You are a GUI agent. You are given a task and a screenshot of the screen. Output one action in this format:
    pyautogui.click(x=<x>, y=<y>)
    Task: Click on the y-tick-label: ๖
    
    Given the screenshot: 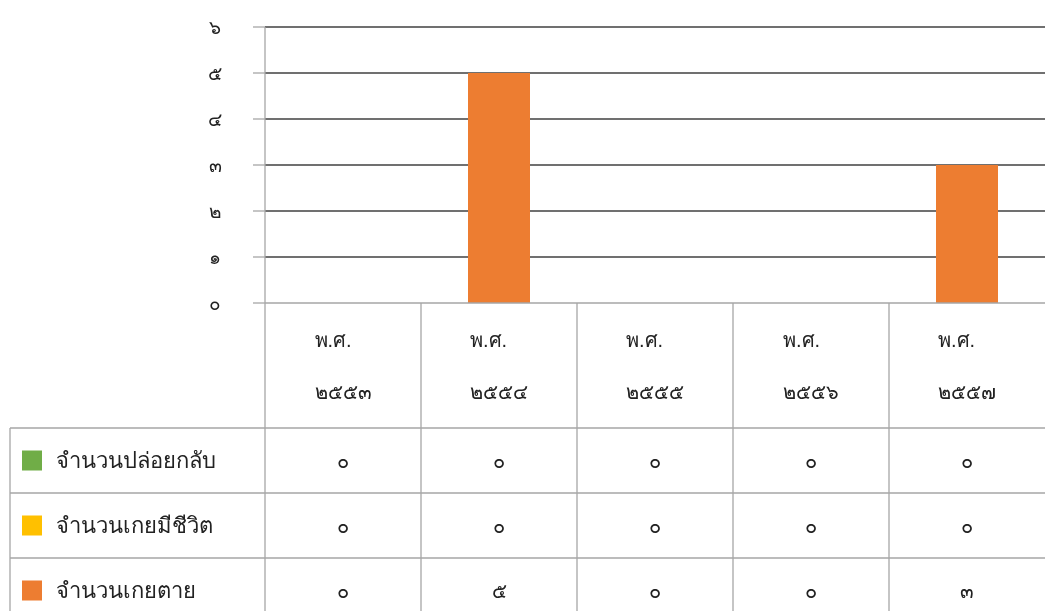 What is the action you would take?
    pyautogui.click(x=215, y=27)
    